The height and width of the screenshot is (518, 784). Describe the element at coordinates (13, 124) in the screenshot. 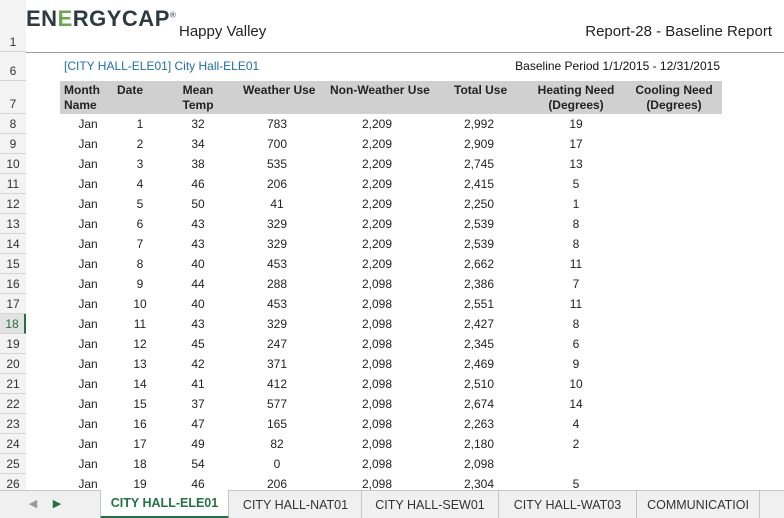

I see `row-header: 8` at that location.